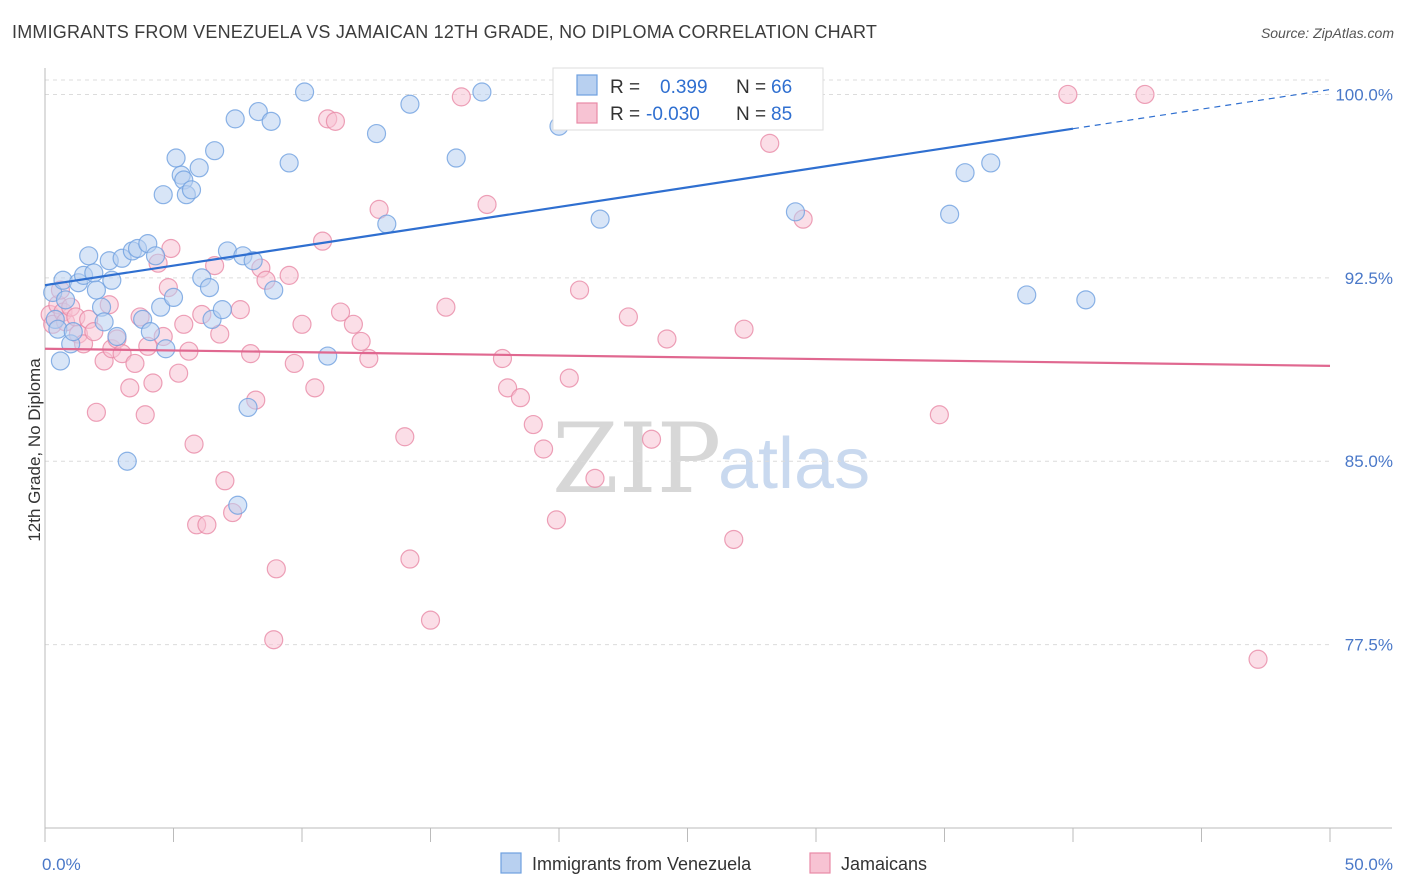  Describe the element at coordinates (1201, 109) in the screenshot. I see `trend-line-extension` at that location.